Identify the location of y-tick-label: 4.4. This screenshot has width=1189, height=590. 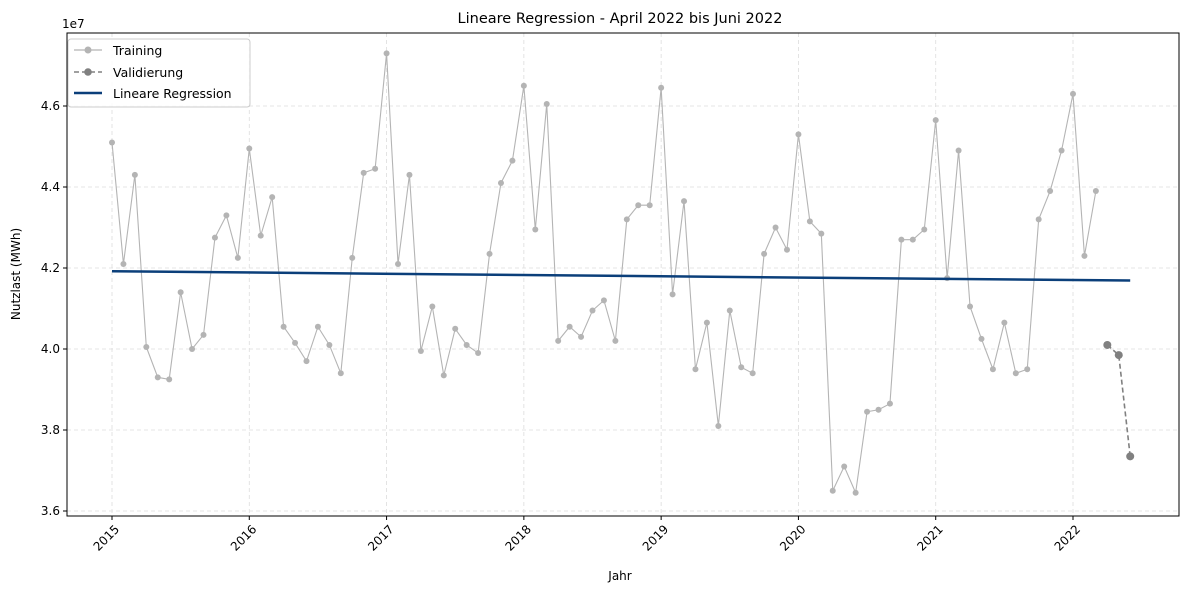
(50, 187).